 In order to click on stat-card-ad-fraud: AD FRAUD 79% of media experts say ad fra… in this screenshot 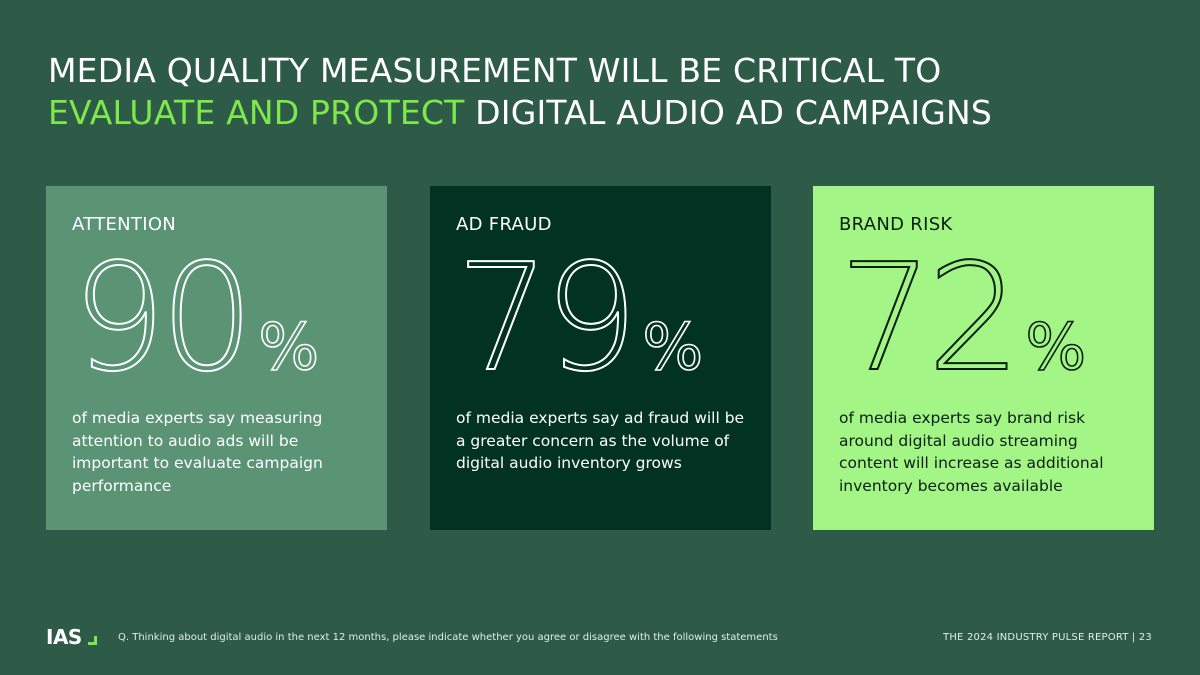, I will do `click(600, 358)`.